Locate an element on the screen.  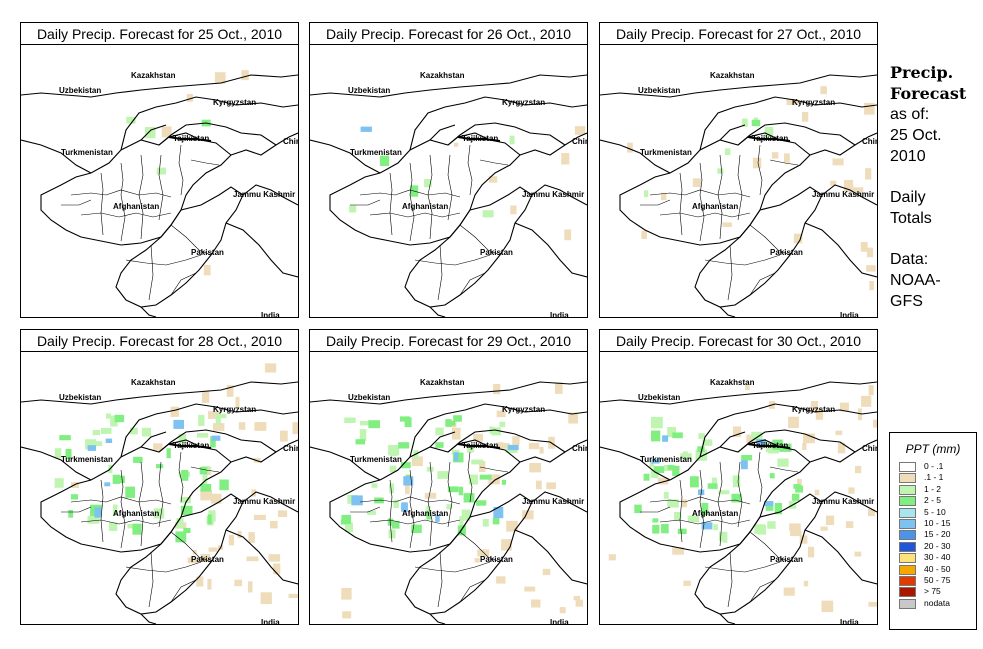
legend-label: 20 - 30 is located at coordinates (937, 545).